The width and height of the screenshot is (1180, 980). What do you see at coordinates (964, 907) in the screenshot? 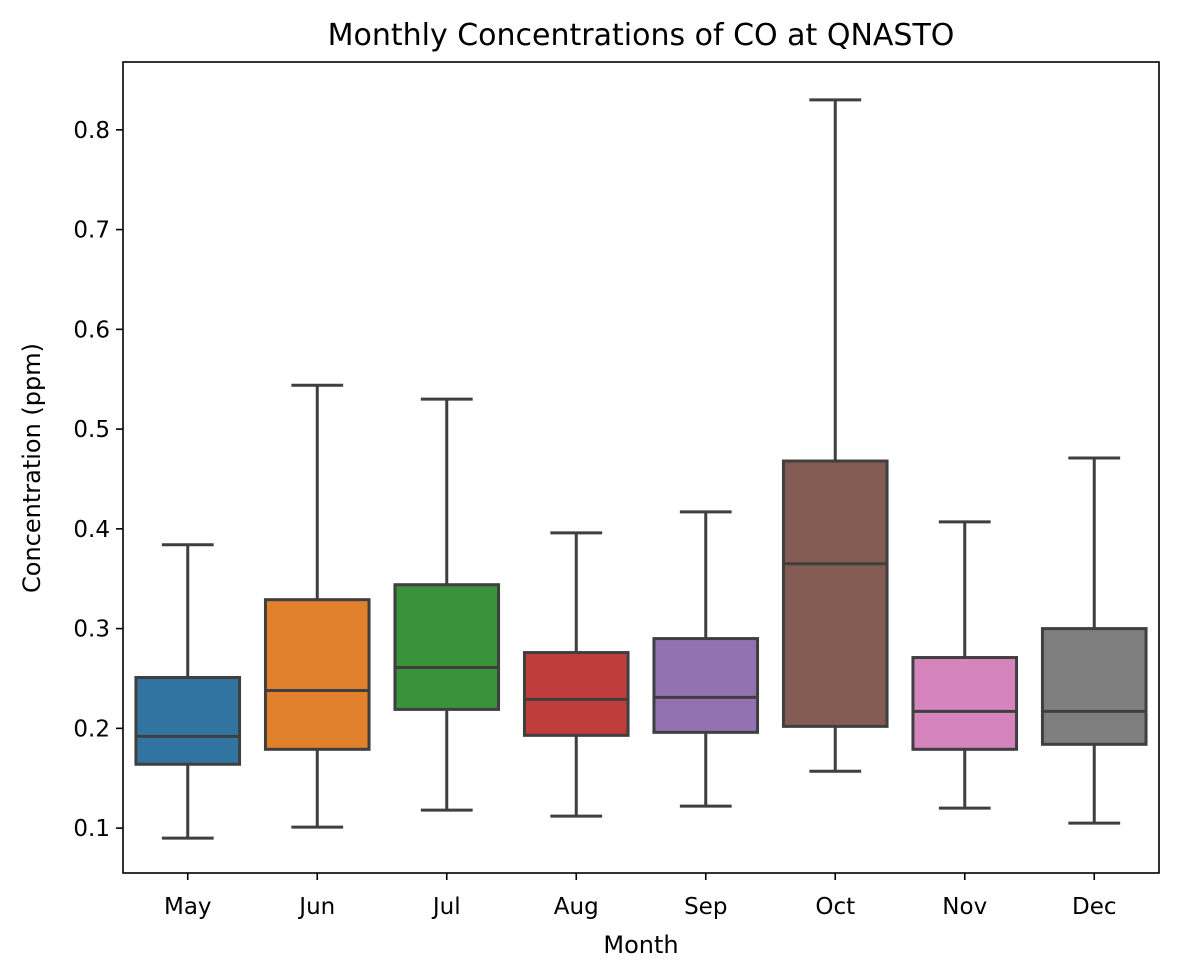
I see `x-tick-label: Nov` at bounding box center [964, 907].